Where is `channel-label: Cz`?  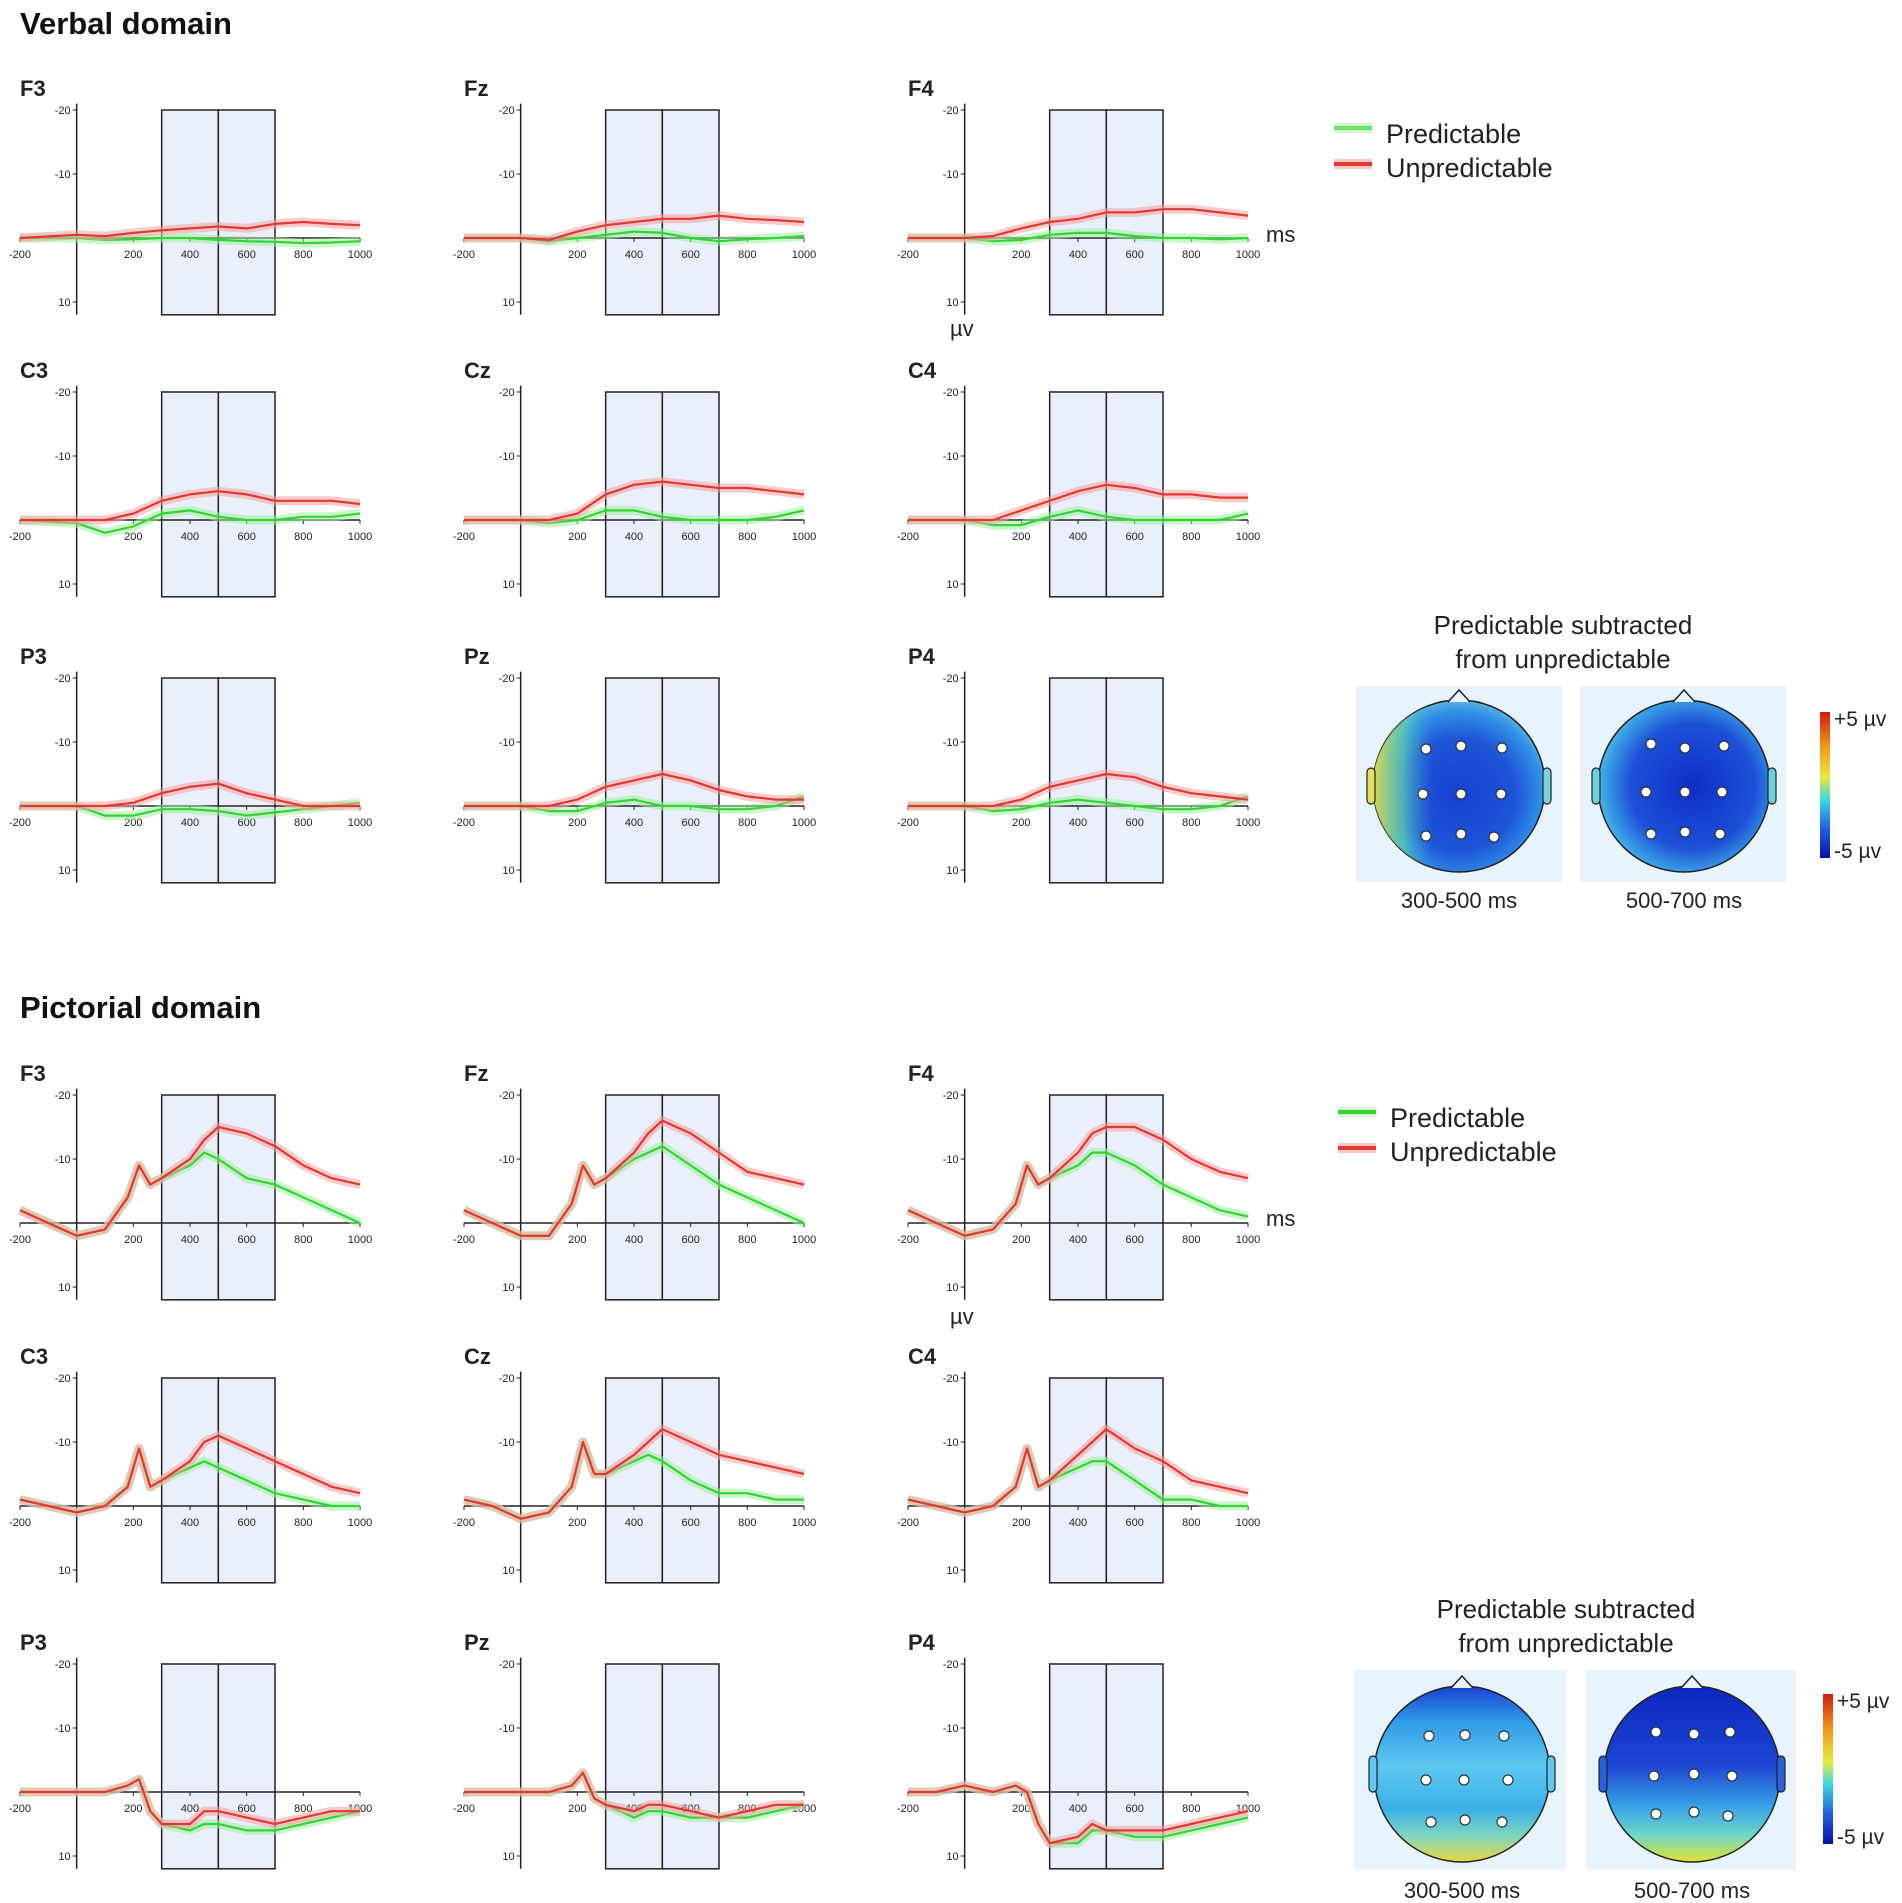
channel-label: Cz is located at coordinates (477, 1356).